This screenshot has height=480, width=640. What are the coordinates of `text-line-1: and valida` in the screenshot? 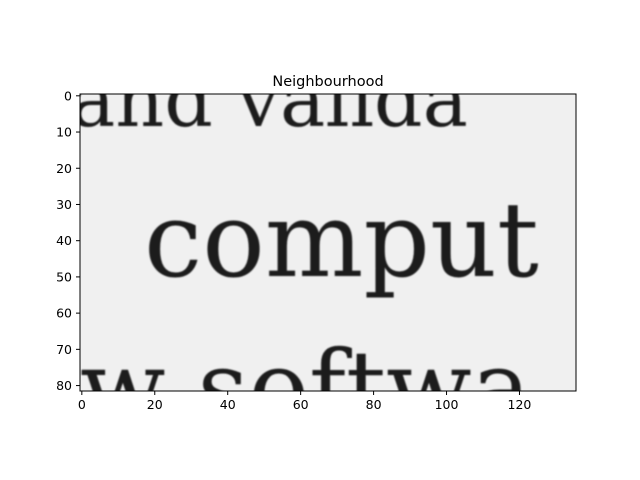 It's located at (269, 99).